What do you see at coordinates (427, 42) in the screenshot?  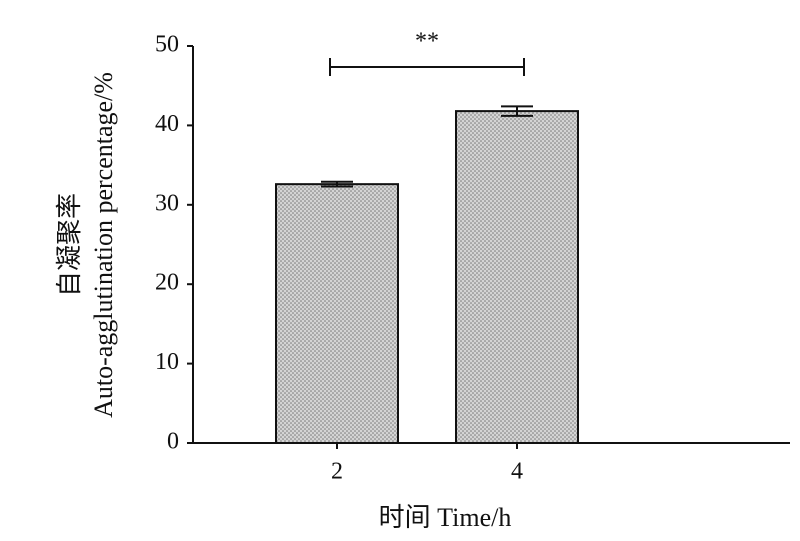 I see `significance-label: **` at bounding box center [427, 42].